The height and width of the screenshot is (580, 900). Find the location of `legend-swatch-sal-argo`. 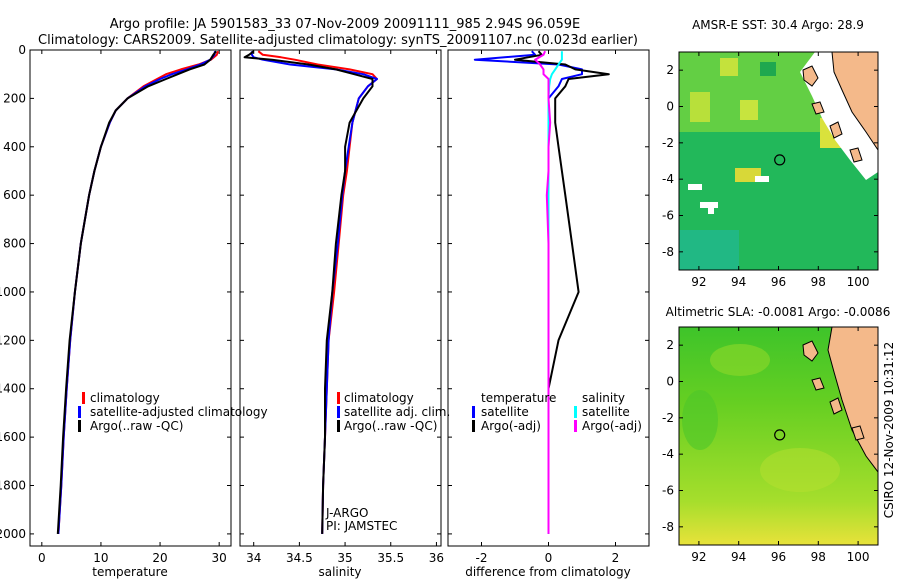

legend-swatch-sal-argo is located at coordinates (575, 426).